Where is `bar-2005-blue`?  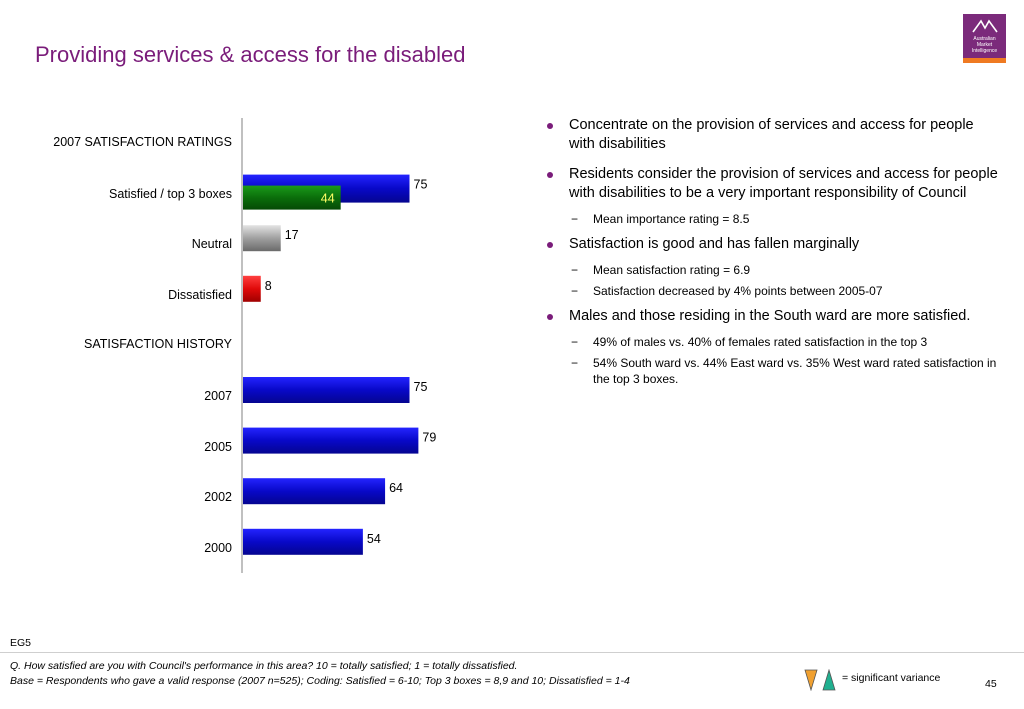 bar-2005-blue is located at coordinates (331, 440).